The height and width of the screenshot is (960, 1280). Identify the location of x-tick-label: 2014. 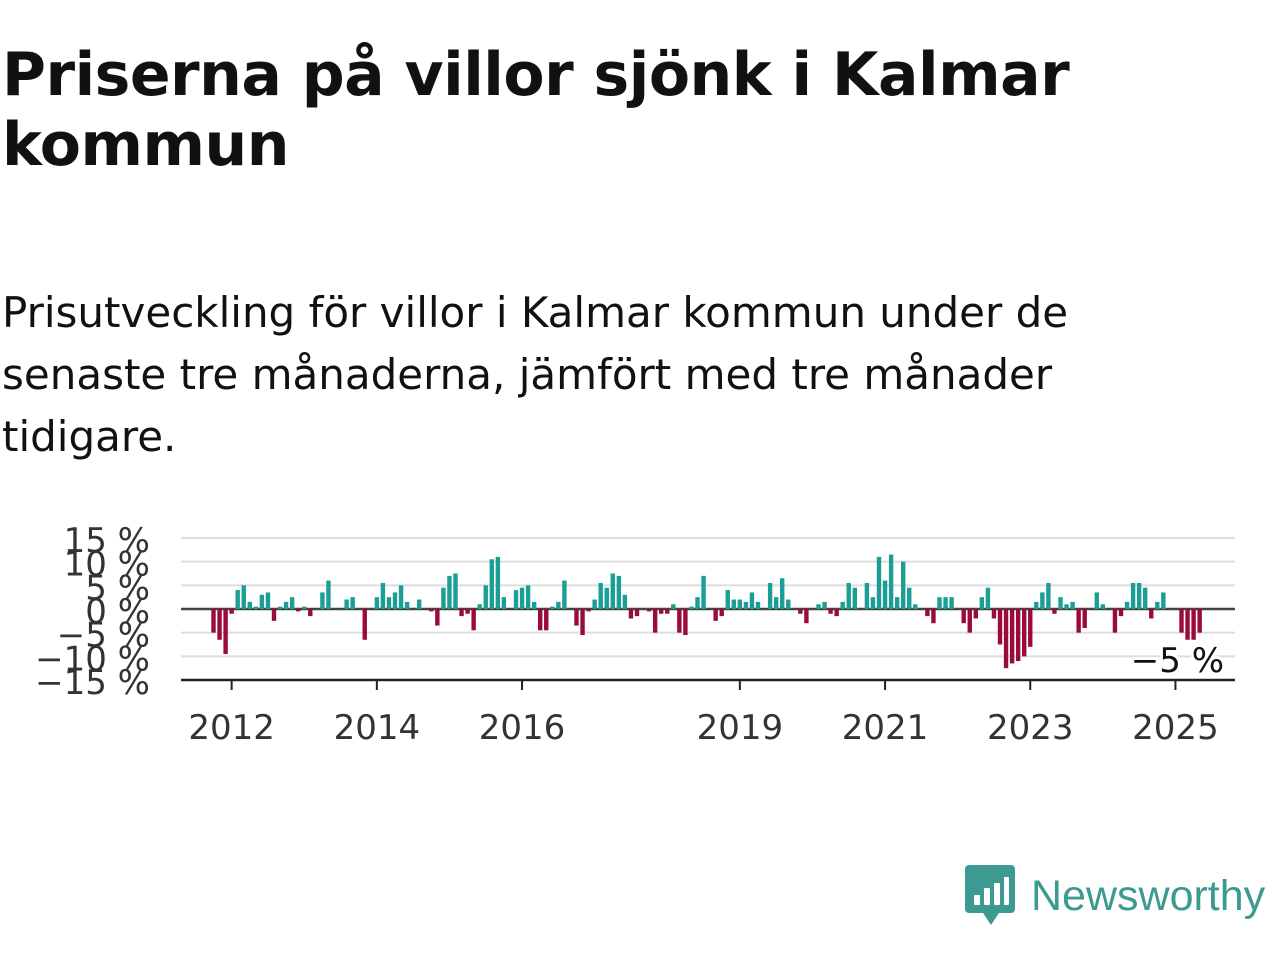
(377, 728).